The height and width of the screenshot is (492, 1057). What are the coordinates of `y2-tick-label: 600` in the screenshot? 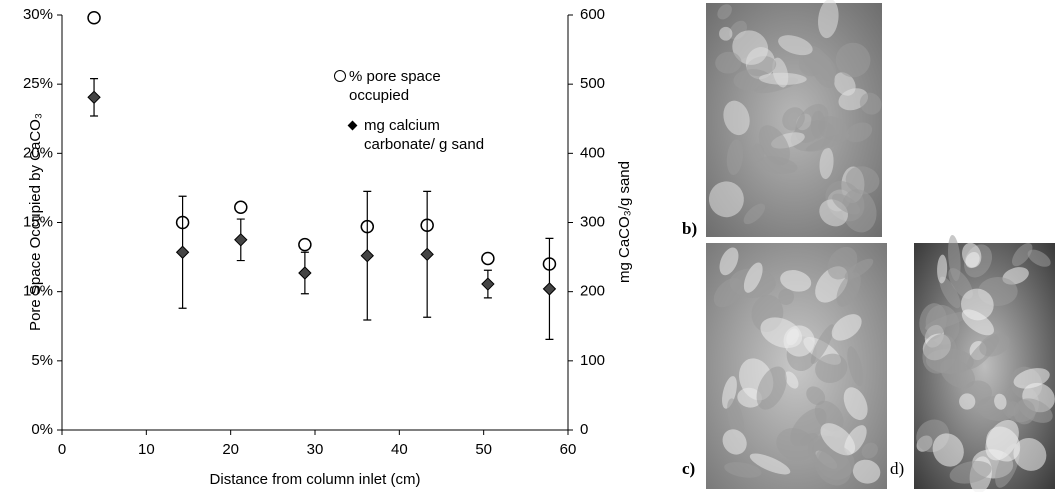 It's located at (592, 14).